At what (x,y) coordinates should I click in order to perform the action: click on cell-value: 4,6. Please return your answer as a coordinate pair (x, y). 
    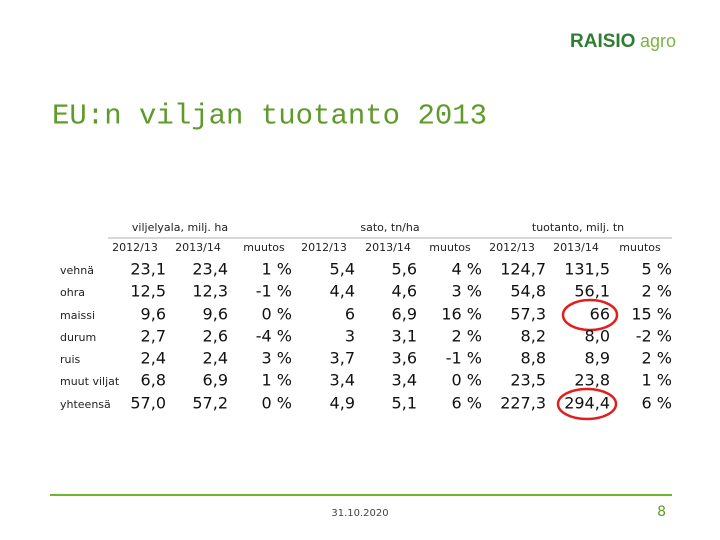
    Looking at the image, I should click on (404, 291).